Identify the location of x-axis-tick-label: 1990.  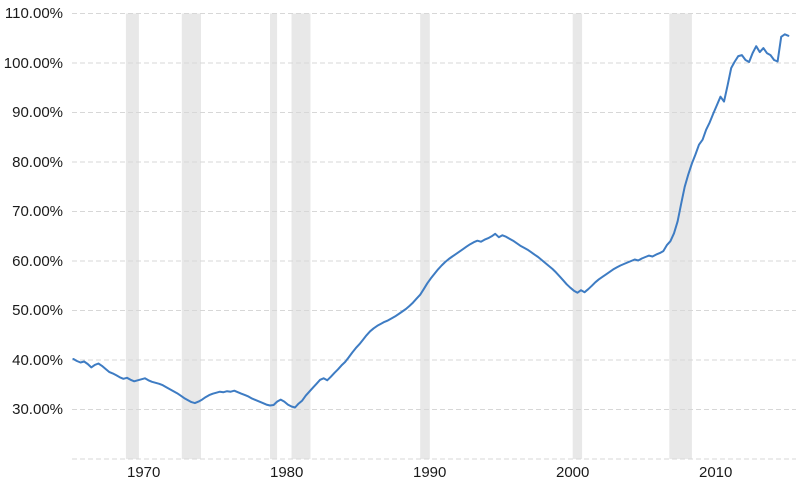
(430, 472).